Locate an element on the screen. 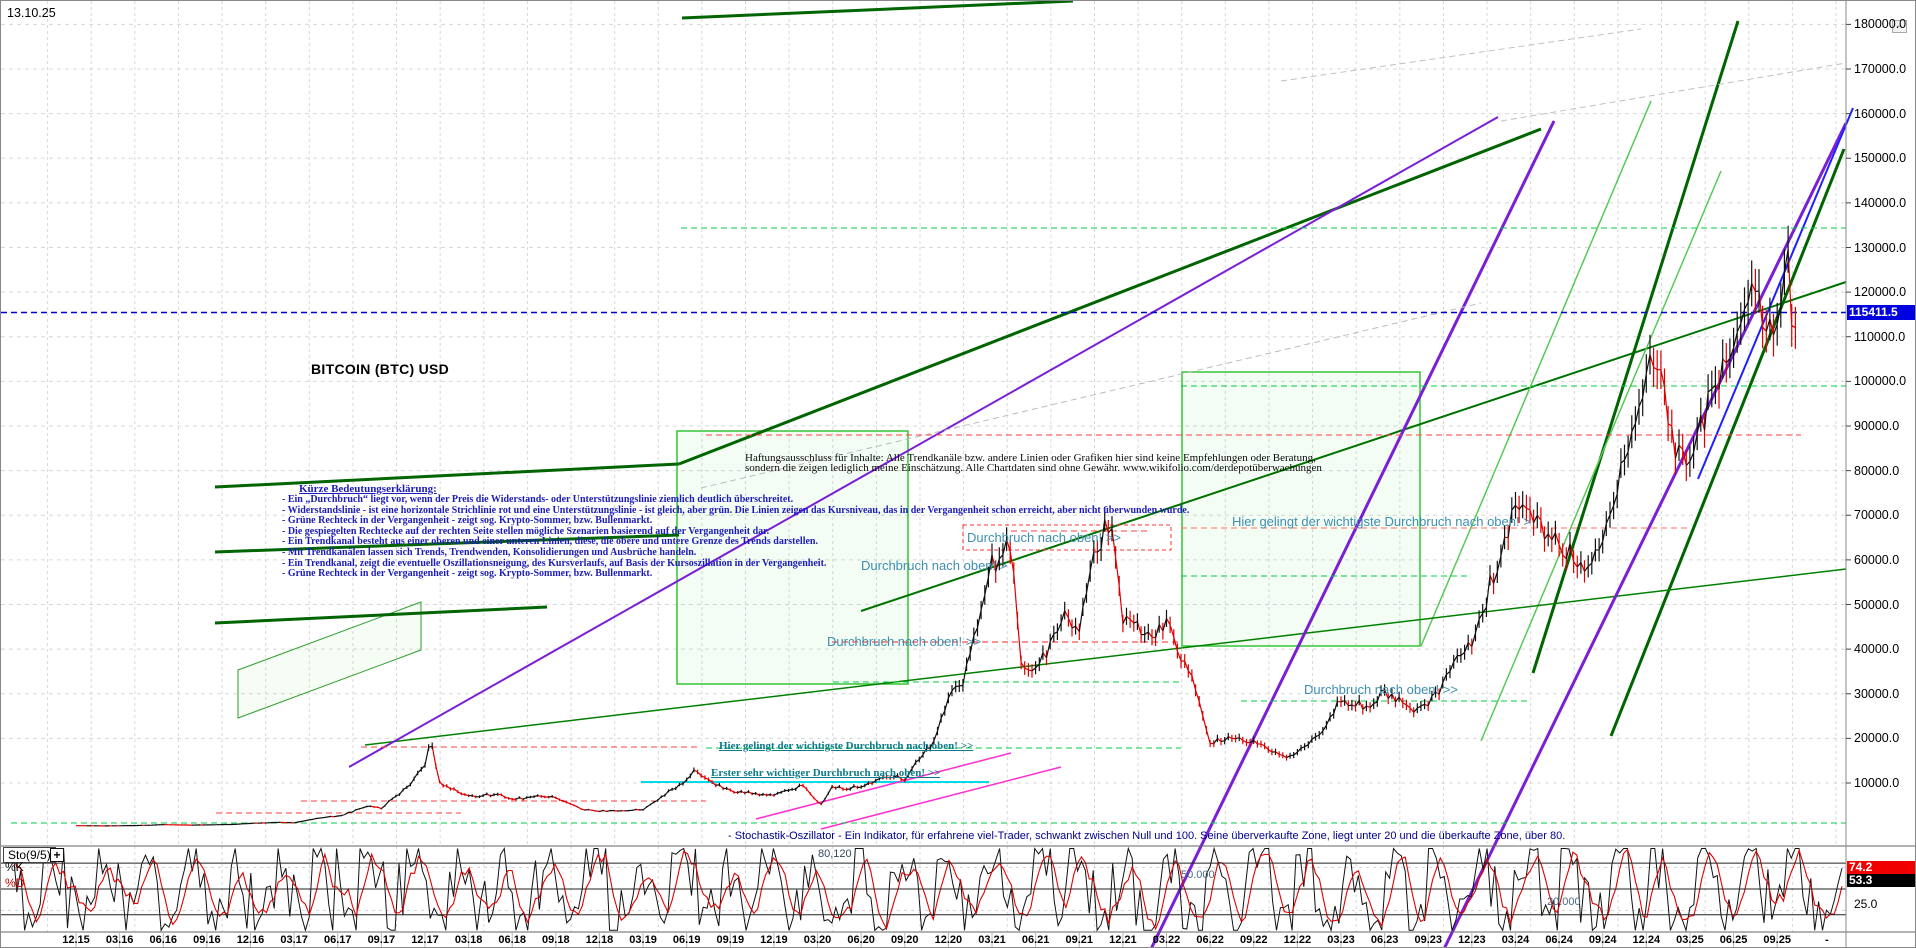  oscillator-level-label: 20.000 is located at coordinates (1564, 902).